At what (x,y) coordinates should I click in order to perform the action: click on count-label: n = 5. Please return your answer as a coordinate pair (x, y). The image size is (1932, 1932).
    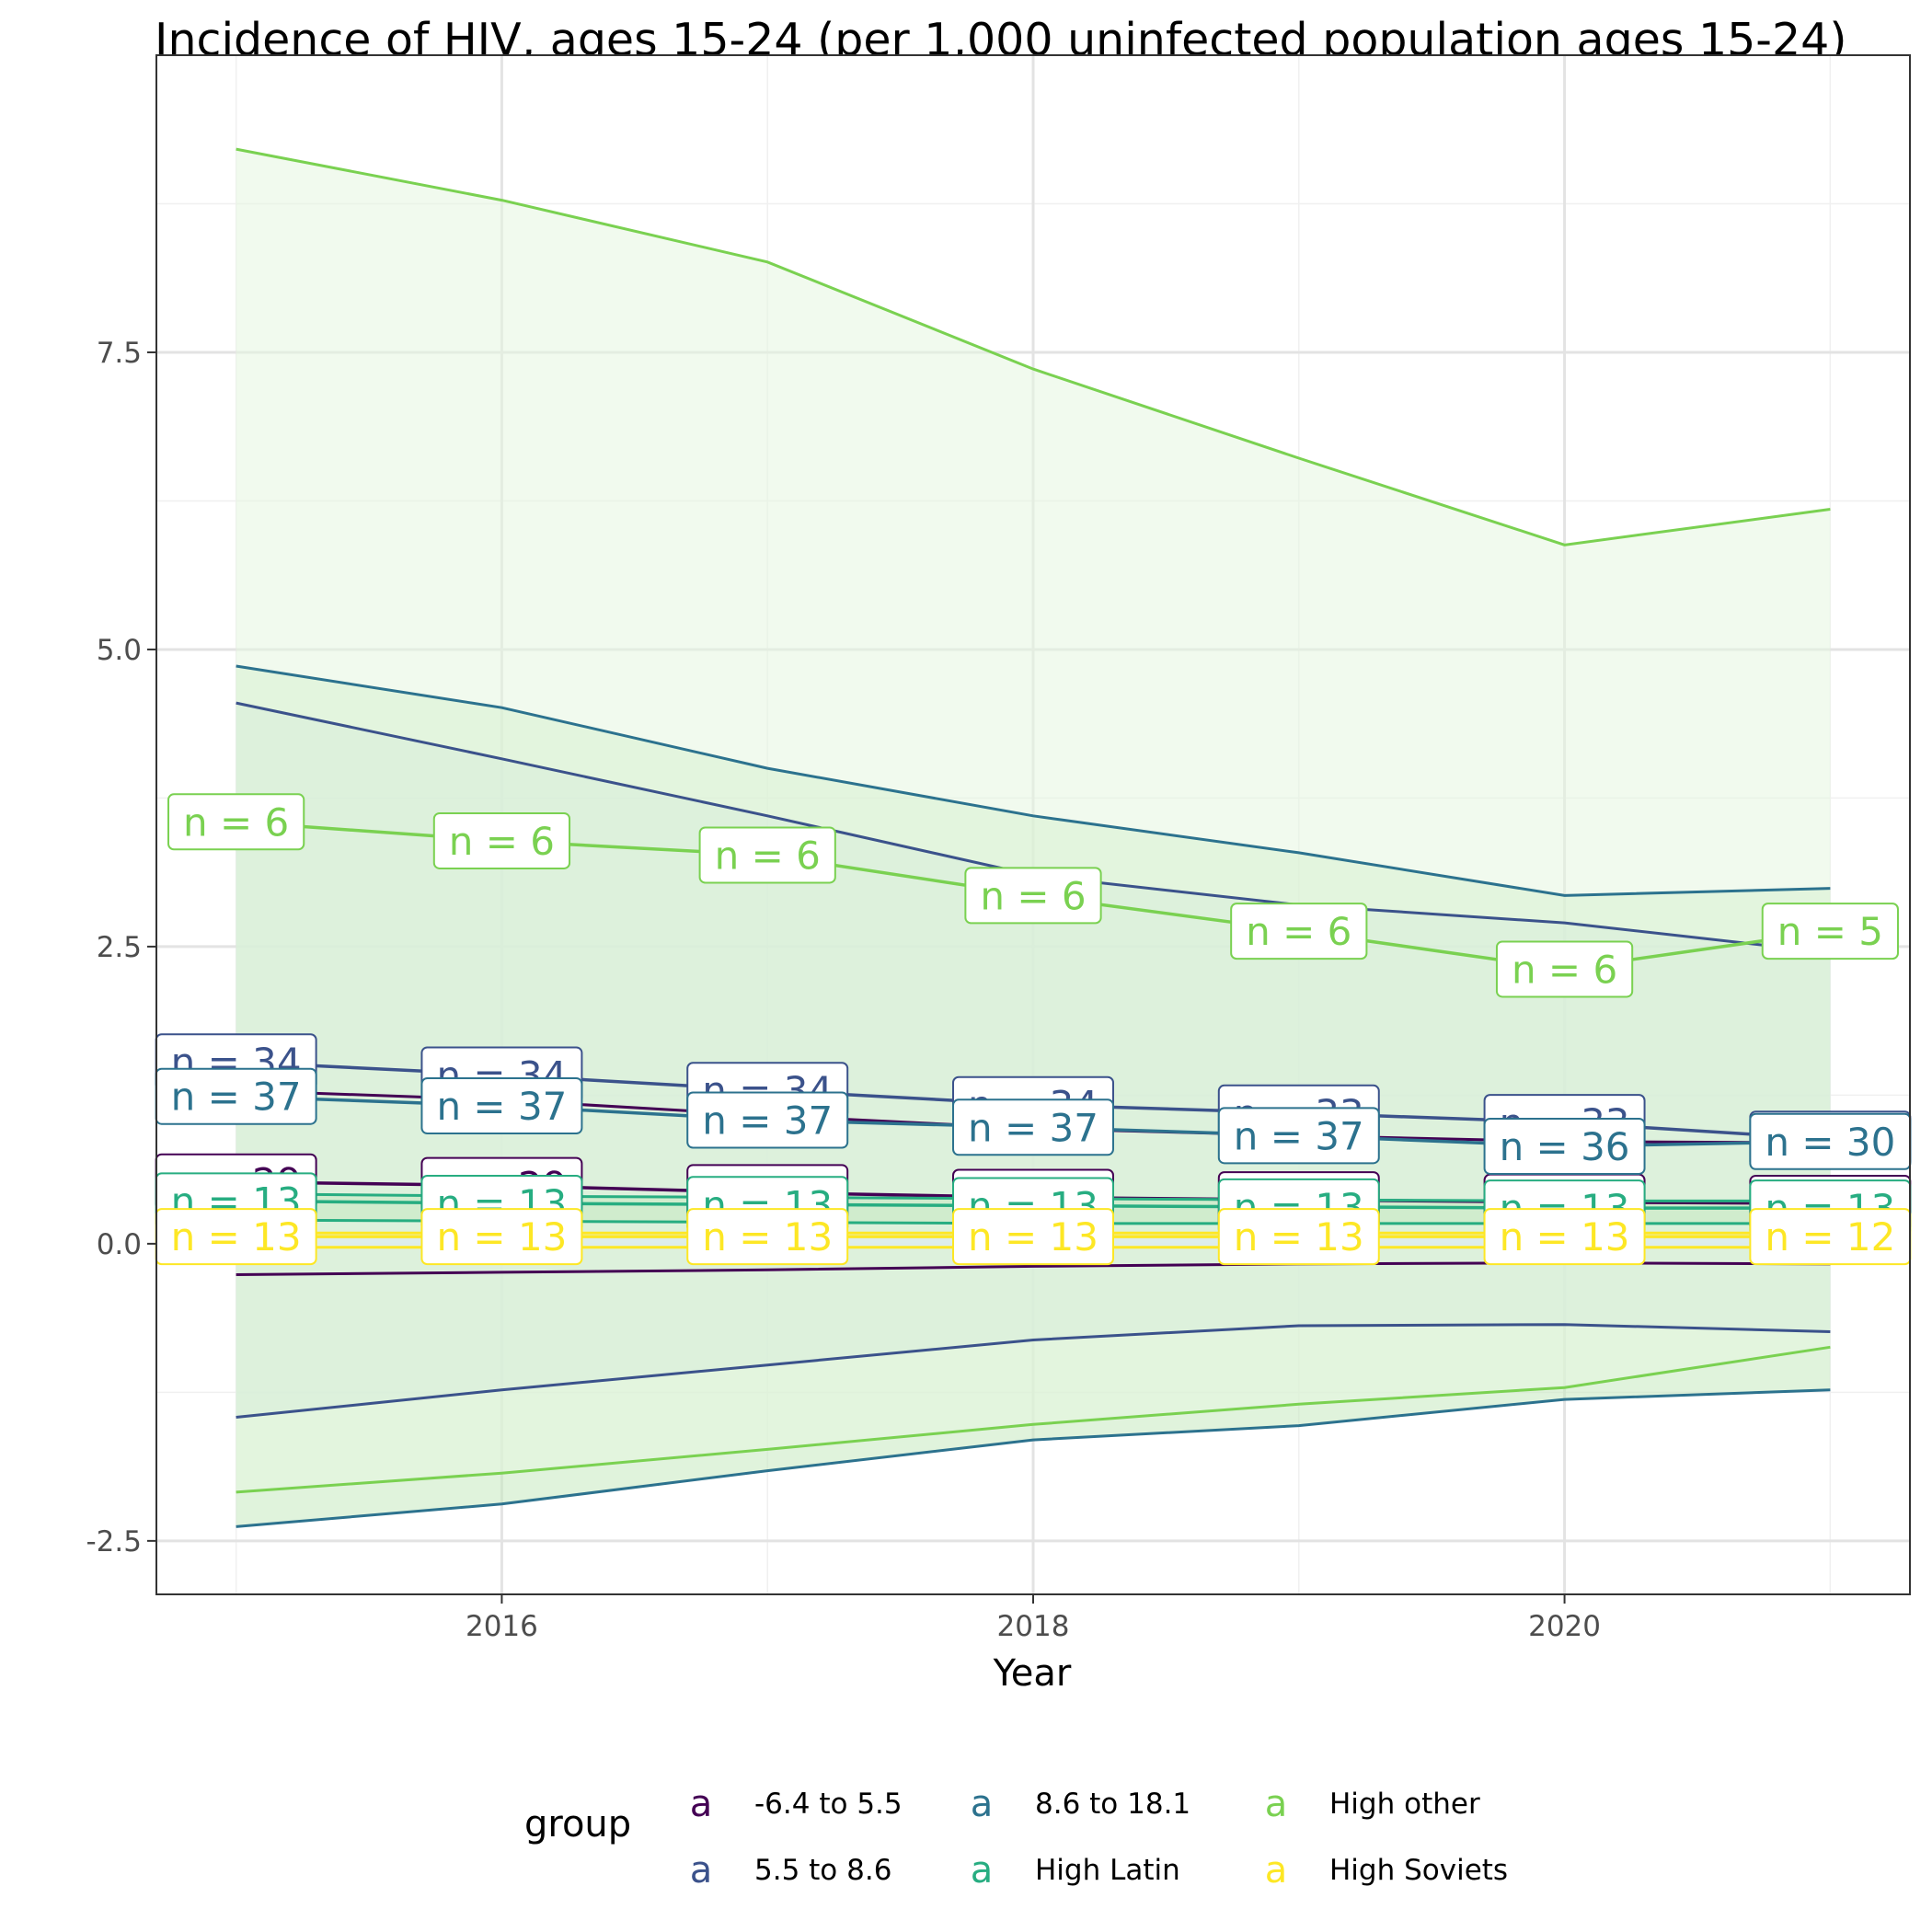
    Looking at the image, I should click on (1830, 931).